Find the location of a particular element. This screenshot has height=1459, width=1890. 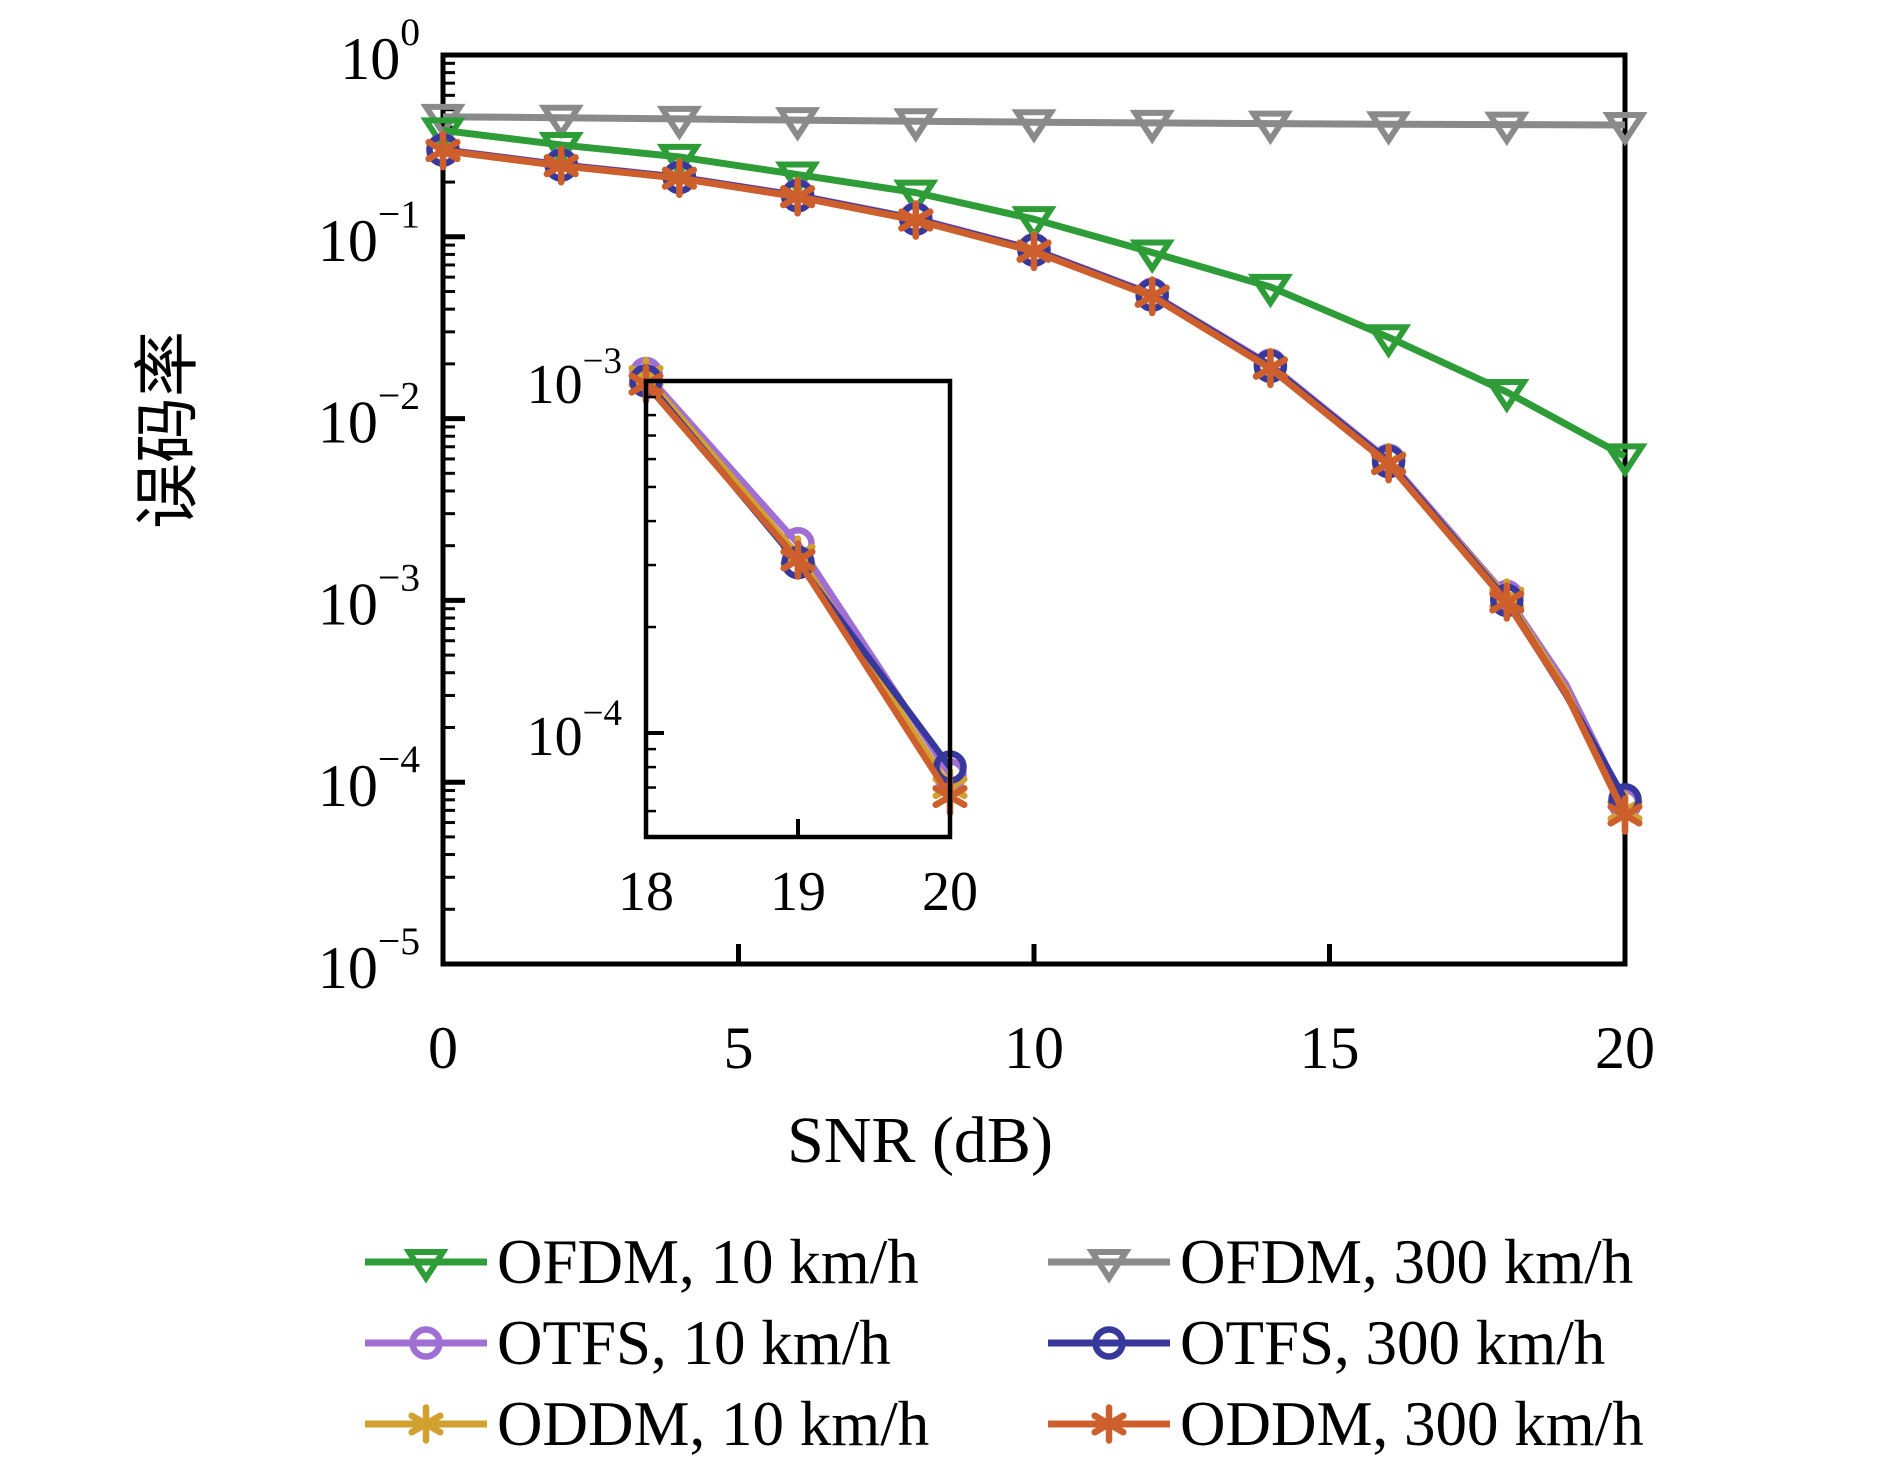

x-tick-label-5: 5 is located at coordinates (739, 1048).